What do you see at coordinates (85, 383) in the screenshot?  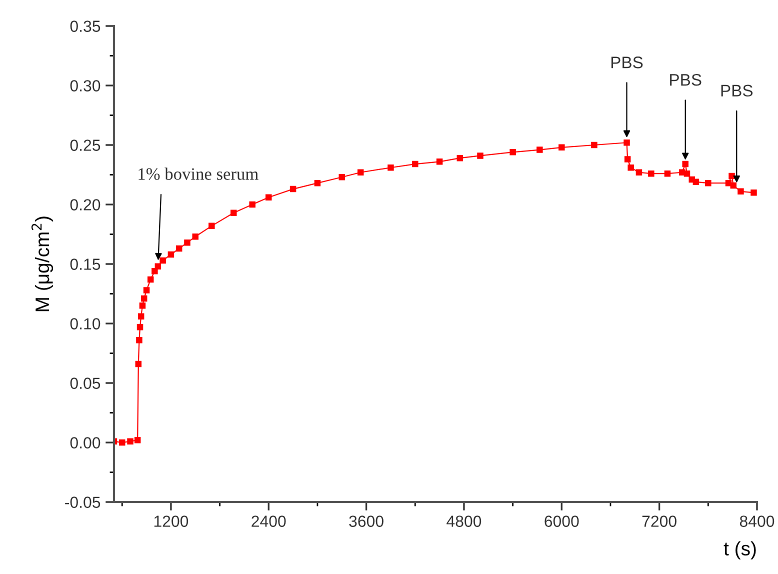 I see `y-tick-label: 0.05` at bounding box center [85, 383].